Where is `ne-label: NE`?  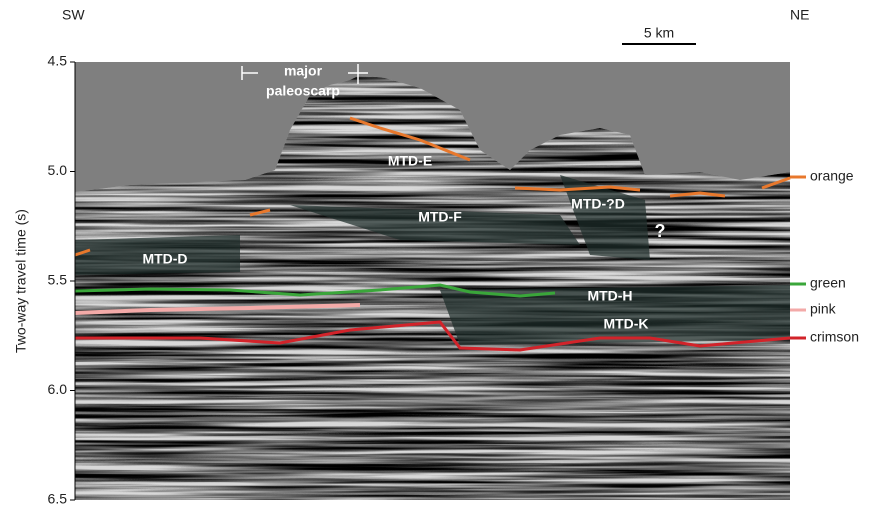 ne-label: NE is located at coordinates (799, 15).